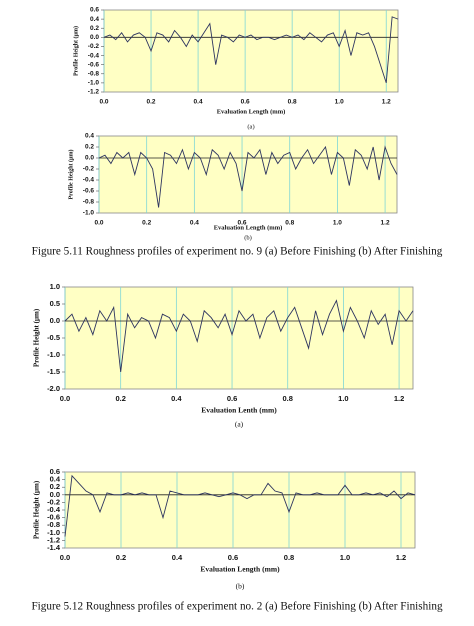  Describe the element at coordinates (53, 388) in the screenshot. I see `y-tick-label: -2.0` at that location.